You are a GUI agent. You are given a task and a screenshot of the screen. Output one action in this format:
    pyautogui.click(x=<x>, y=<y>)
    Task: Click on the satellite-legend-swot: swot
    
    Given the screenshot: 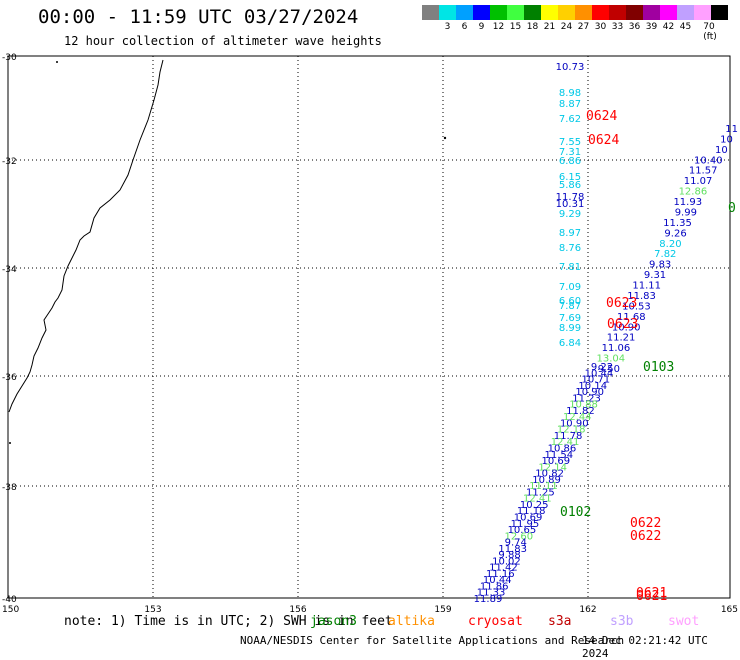 What is the action you would take?
    pyautogui.click(x=684, y=621)
    